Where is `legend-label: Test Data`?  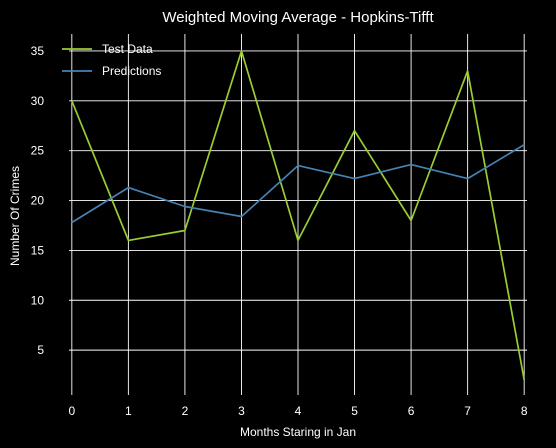
legend-label: Test Data is located at coordinates (127, 49).